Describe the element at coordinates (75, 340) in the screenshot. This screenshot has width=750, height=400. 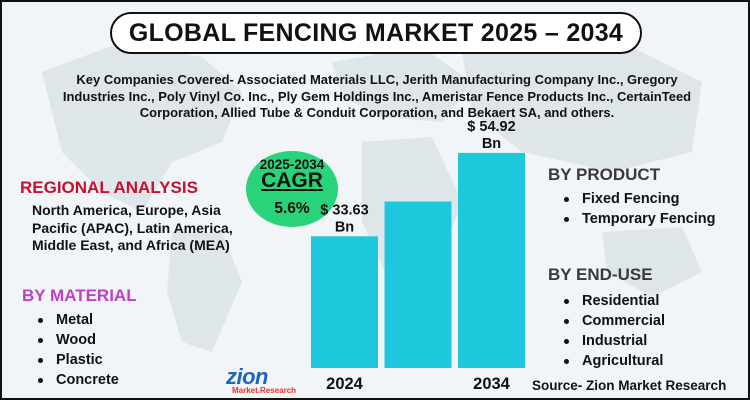
I see `list-item: Wood` at that location.